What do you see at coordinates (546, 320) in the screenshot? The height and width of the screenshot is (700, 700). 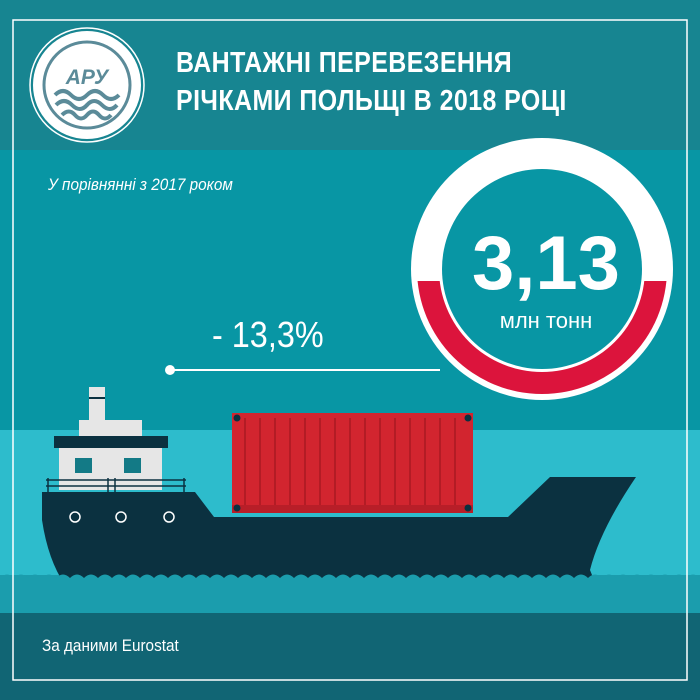 I see `cargo-unit: млн тонн` at bounding box center [546, 320].